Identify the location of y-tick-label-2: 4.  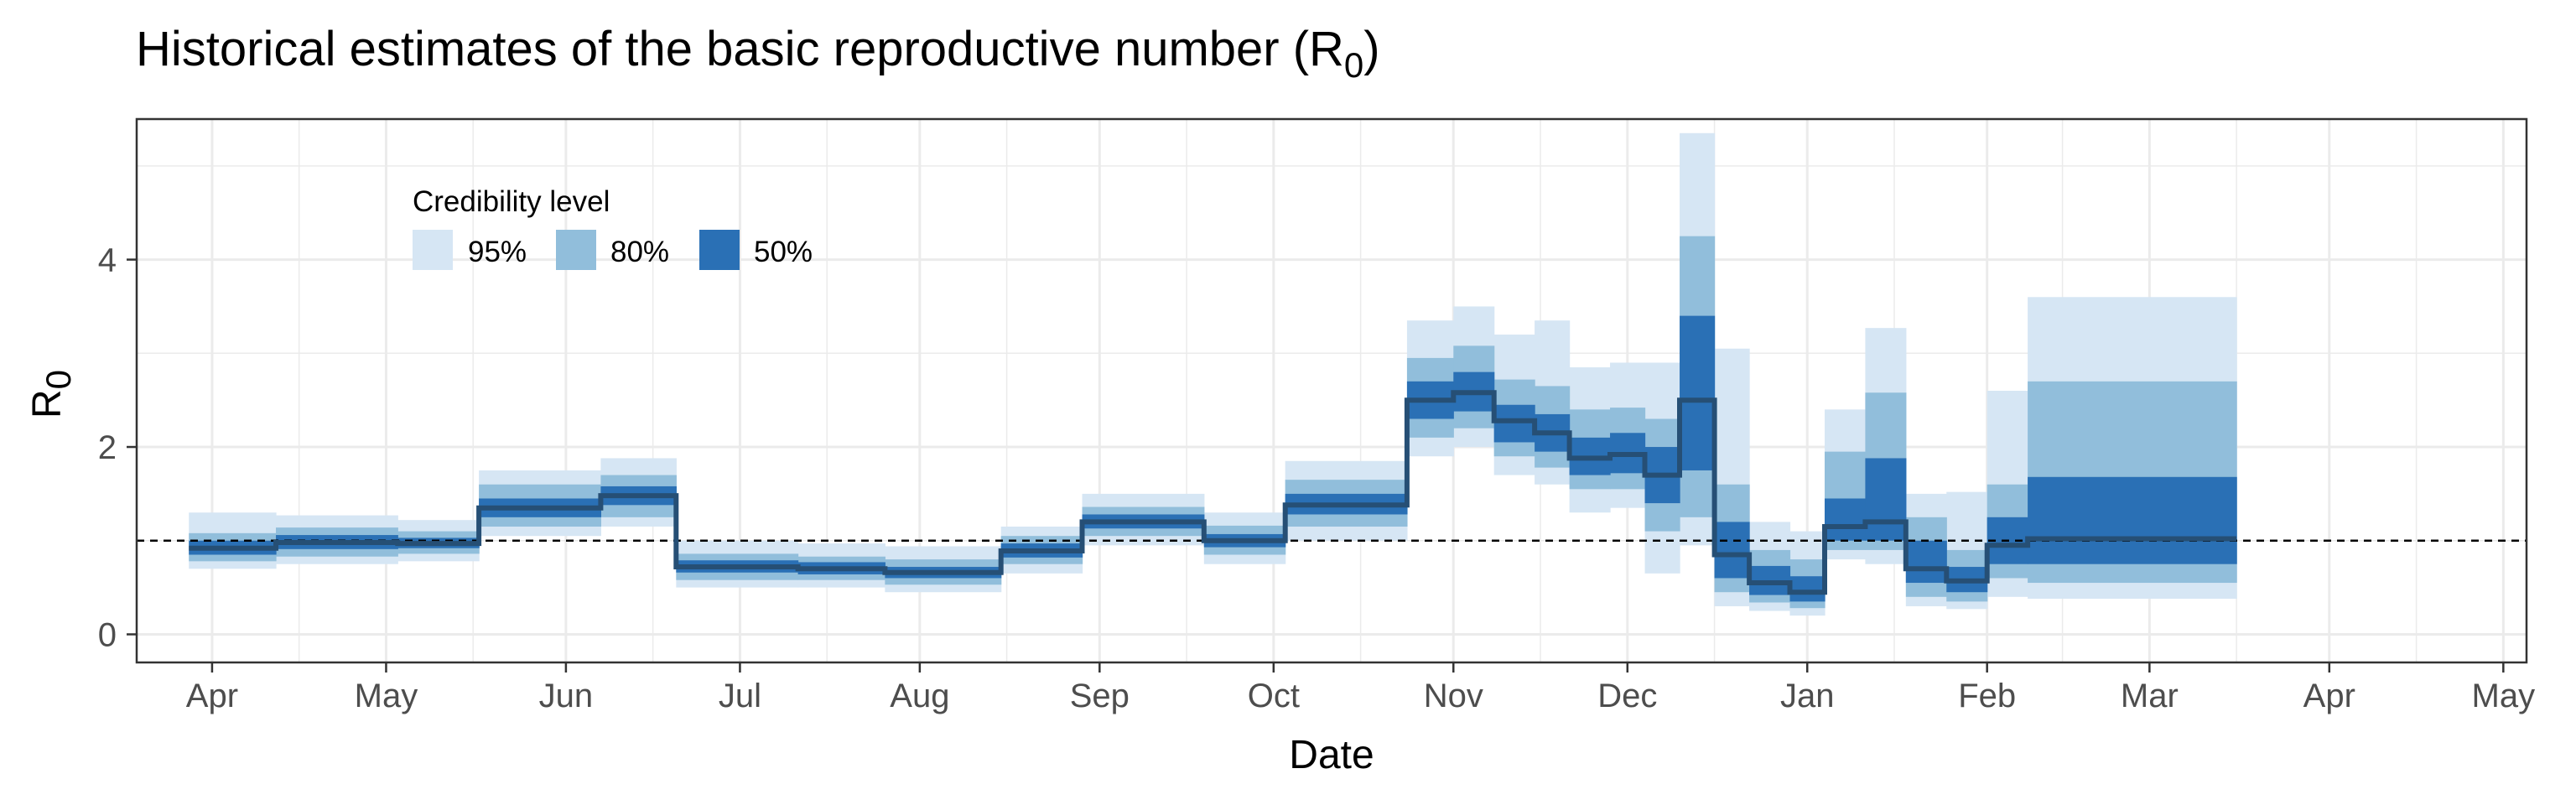
(107, 260).